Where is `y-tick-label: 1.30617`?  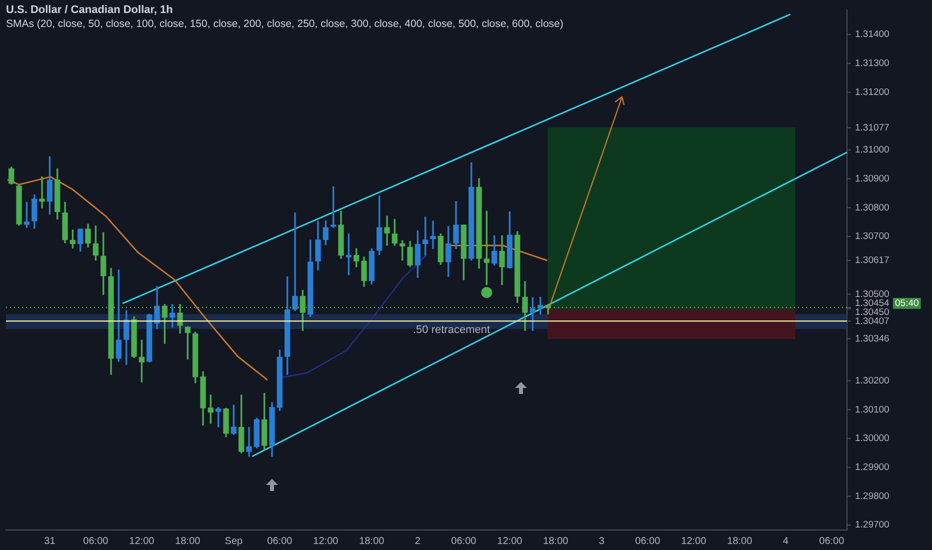 y-tick-label: 1.30617 is located at coordinates (872, 260).